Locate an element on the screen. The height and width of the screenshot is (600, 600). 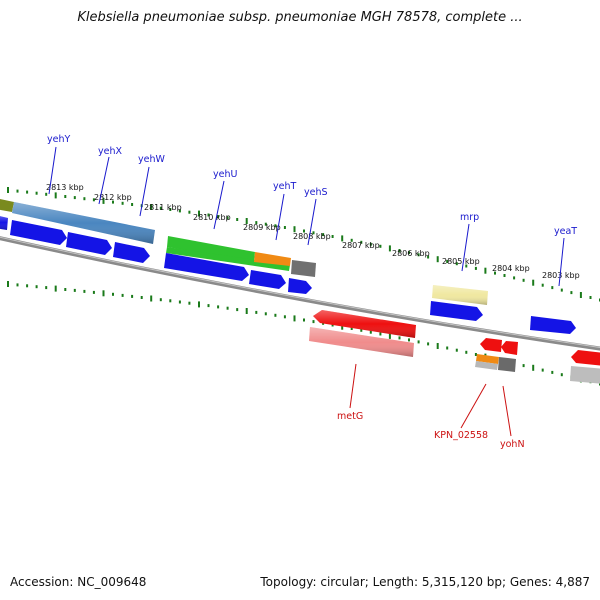
scale-label: 2810 kbp is located at coordinates (212, 217).